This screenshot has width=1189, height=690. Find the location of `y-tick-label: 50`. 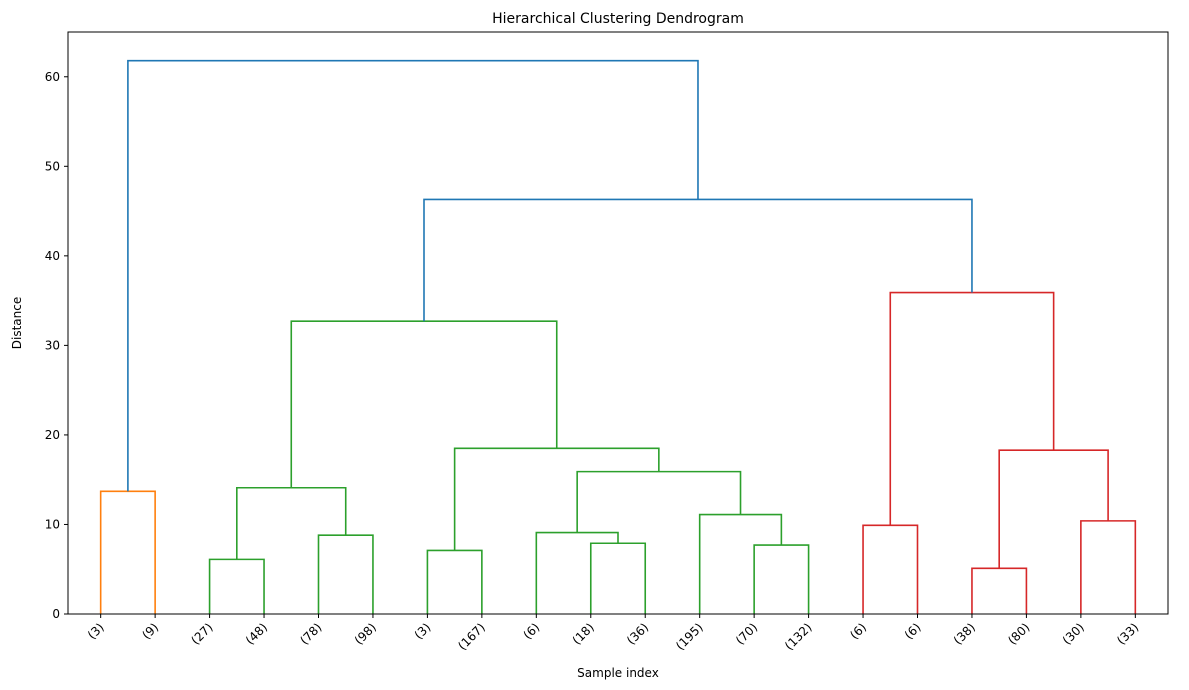

y-tick-label: 50 is located at coordinates (52, 166).